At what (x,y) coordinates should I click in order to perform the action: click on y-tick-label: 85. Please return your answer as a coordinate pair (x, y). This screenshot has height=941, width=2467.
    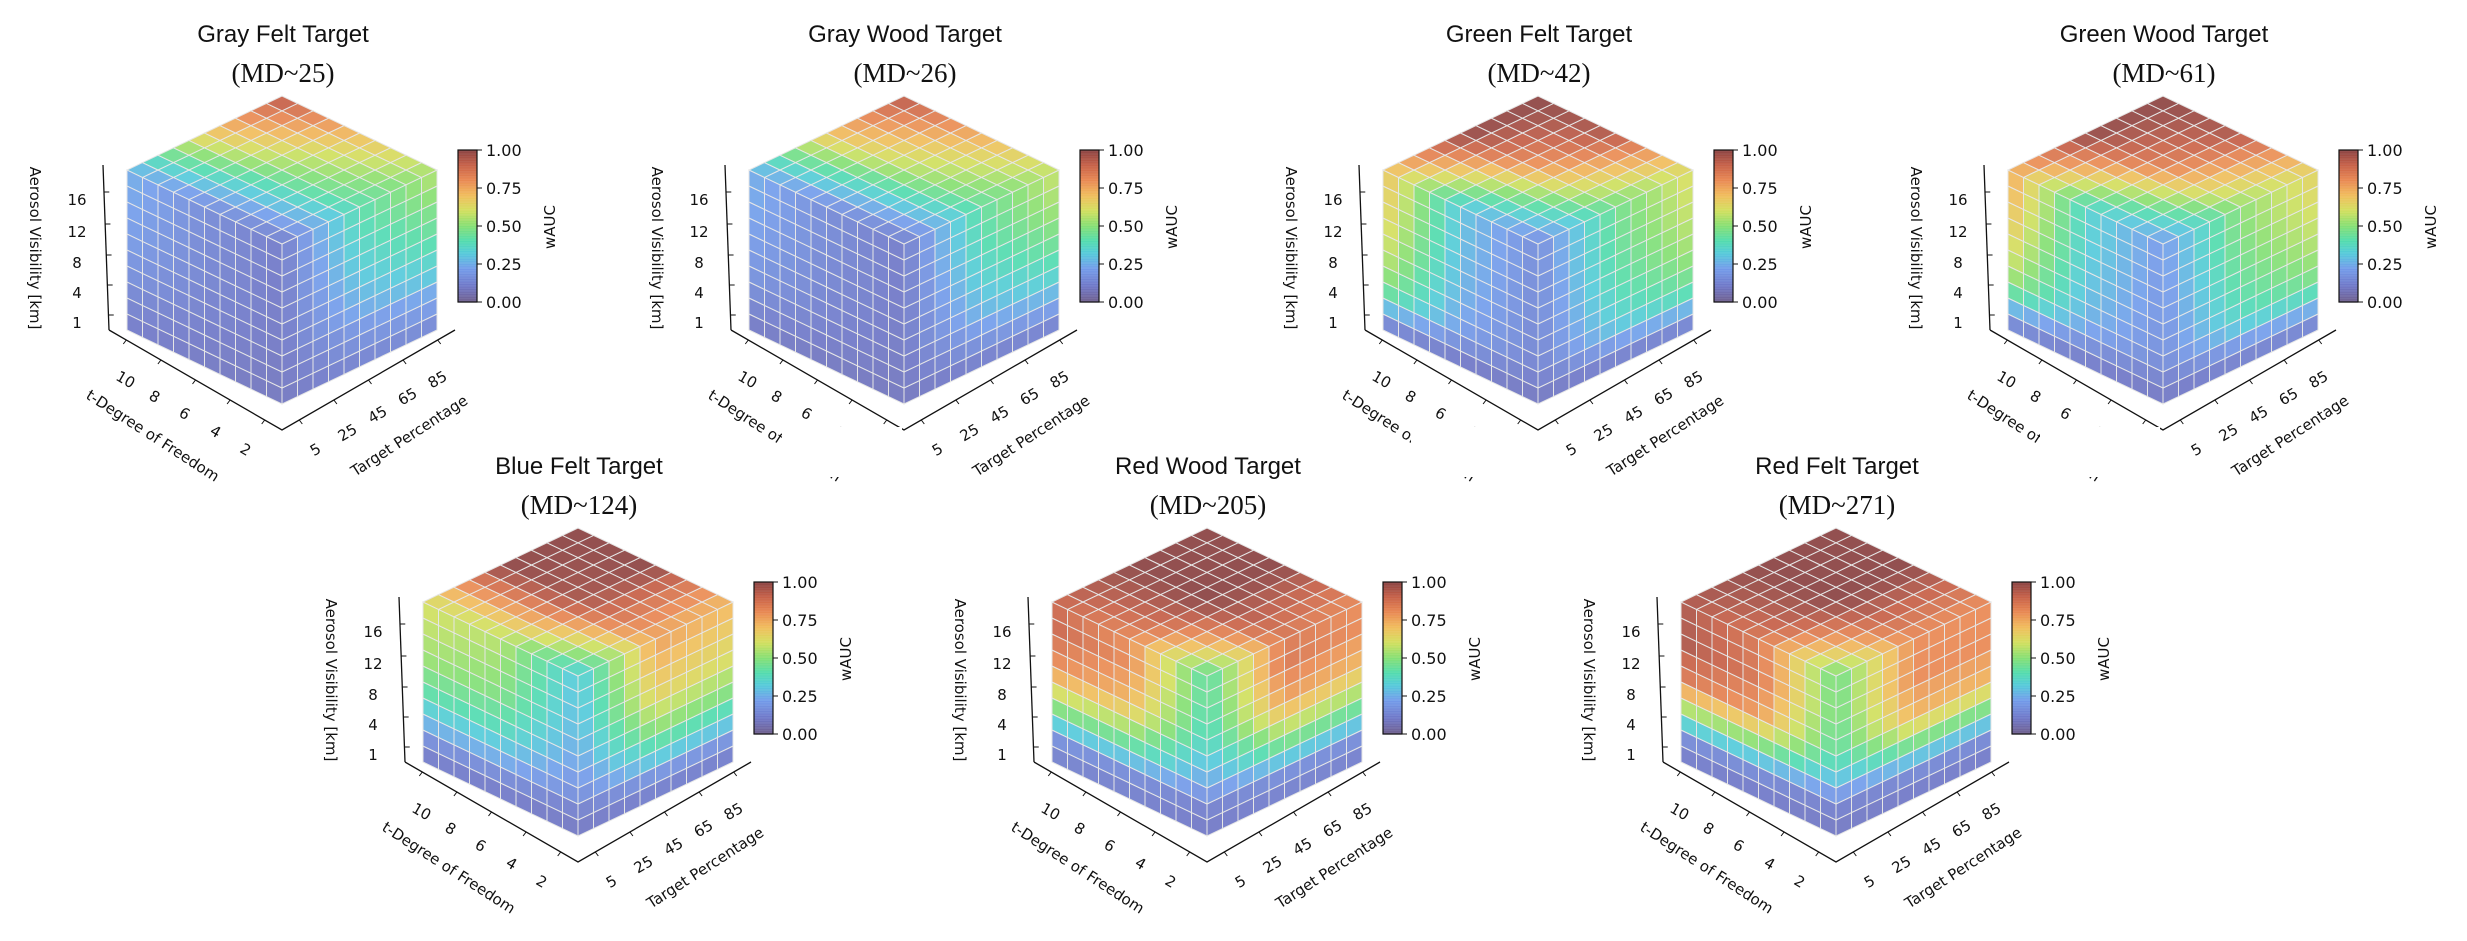
    Looking at the image, I should click on (734, 811).